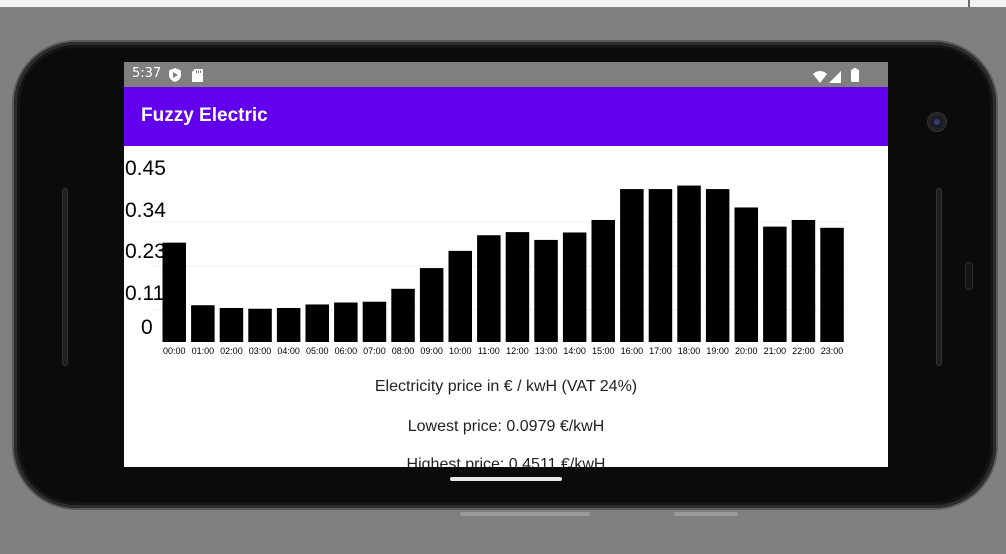 The width and height of the screenshot is (1006, 554). Describe the element at coordinates (489, 351) in the screenshot. I see `x-tick-label: 11:00` at that location.